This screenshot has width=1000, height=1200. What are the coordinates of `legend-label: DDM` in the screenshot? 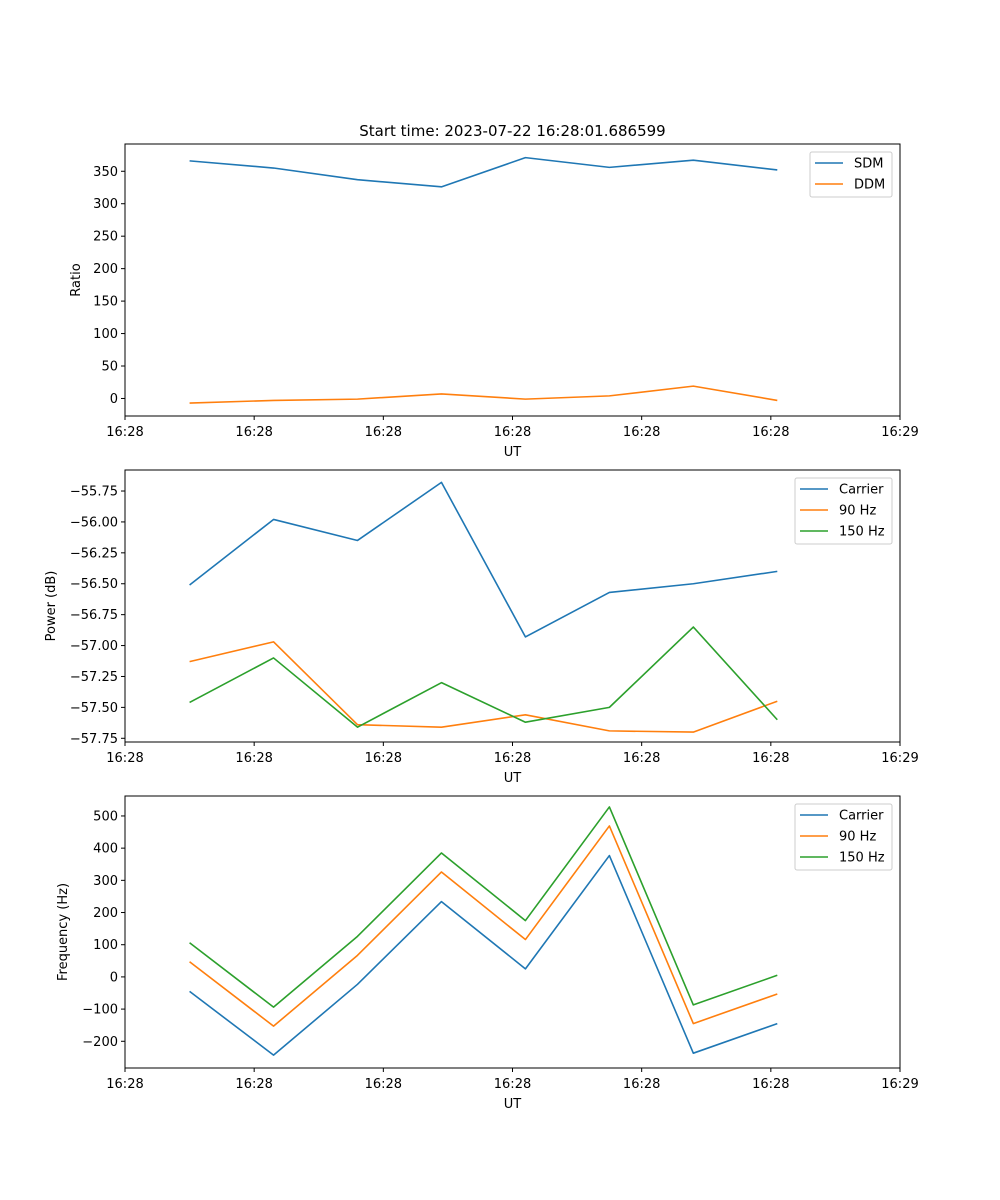 It's located at (869, 185).